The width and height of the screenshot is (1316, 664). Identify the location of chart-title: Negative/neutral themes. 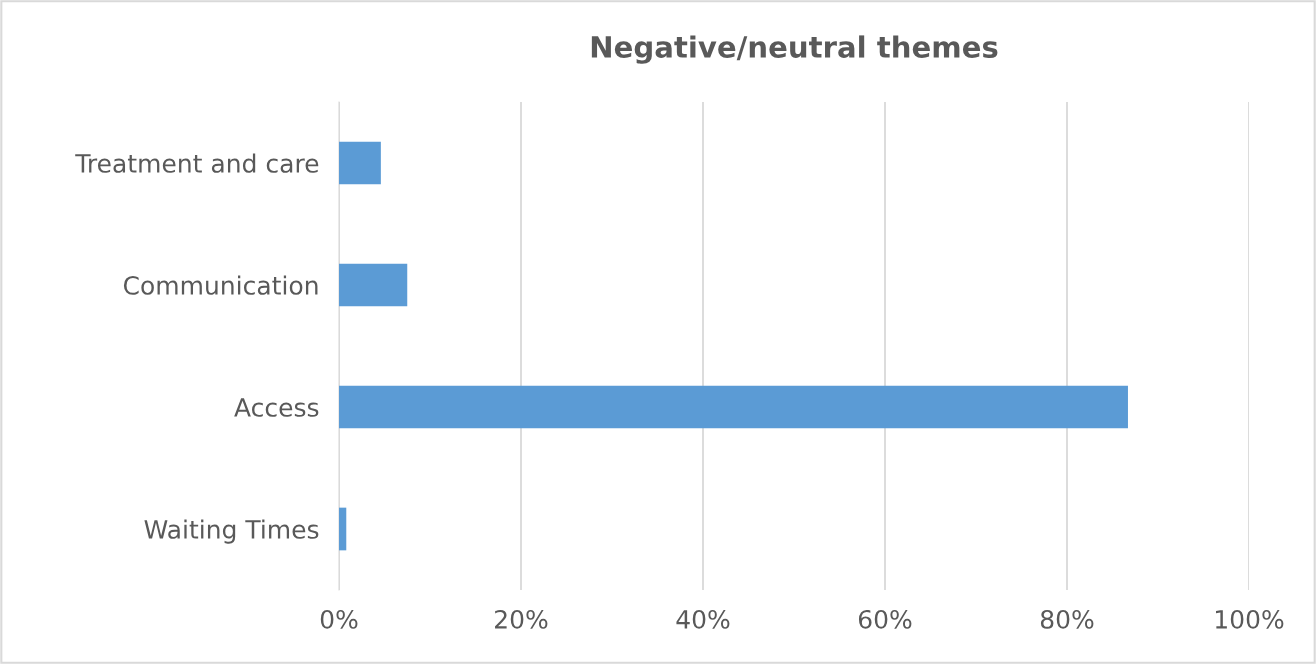
(794, 49).